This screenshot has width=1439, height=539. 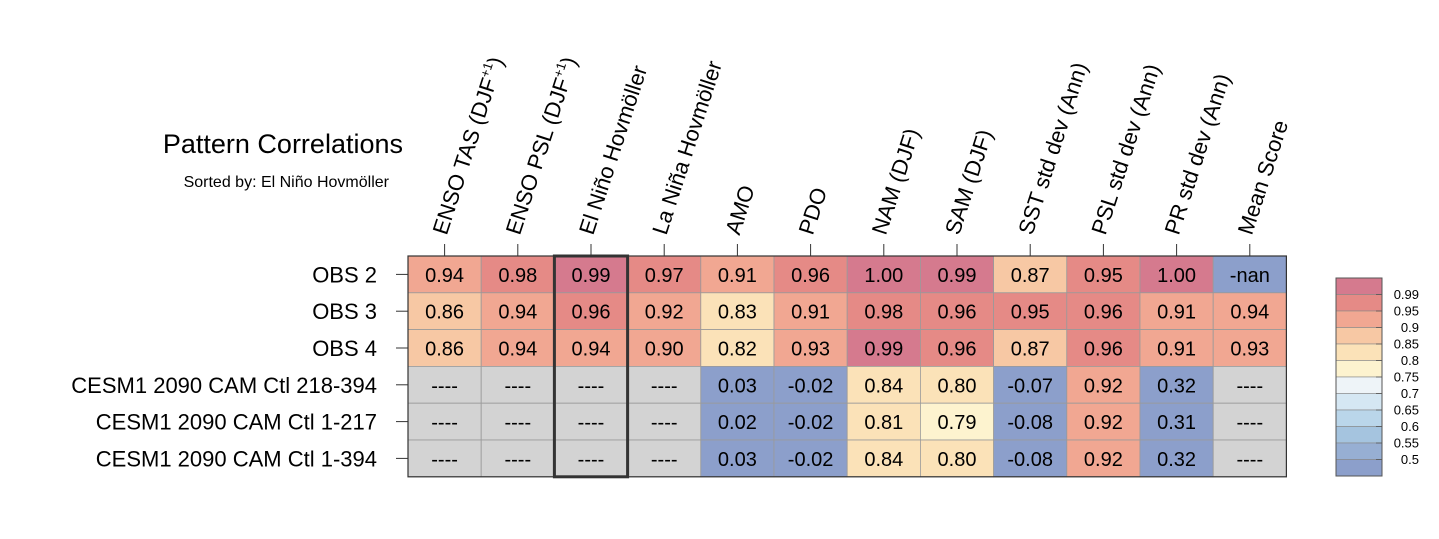 I want to click on cell-value-label: -0.02, so click(x=811, y=460).